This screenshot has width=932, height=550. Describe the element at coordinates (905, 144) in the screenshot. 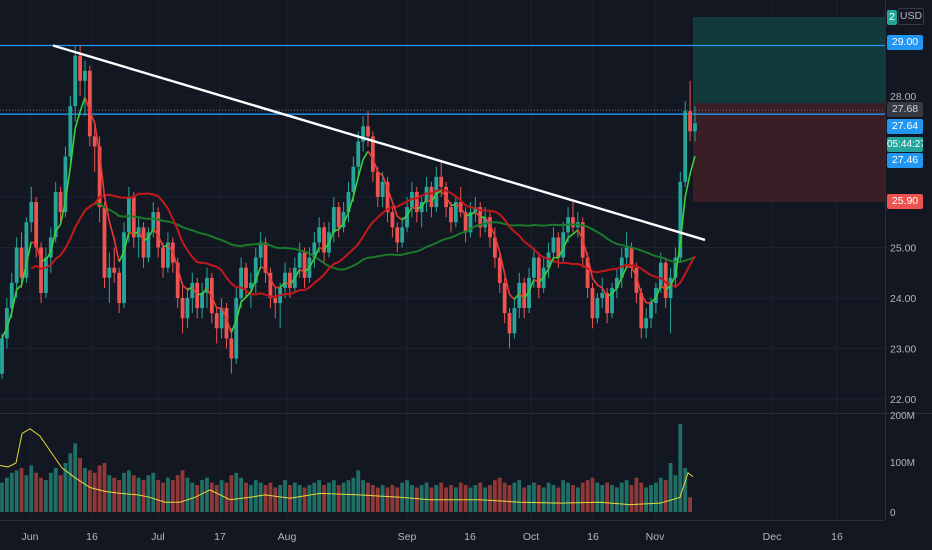

I see `price-tag-countdown: 05:44:27` at that location.